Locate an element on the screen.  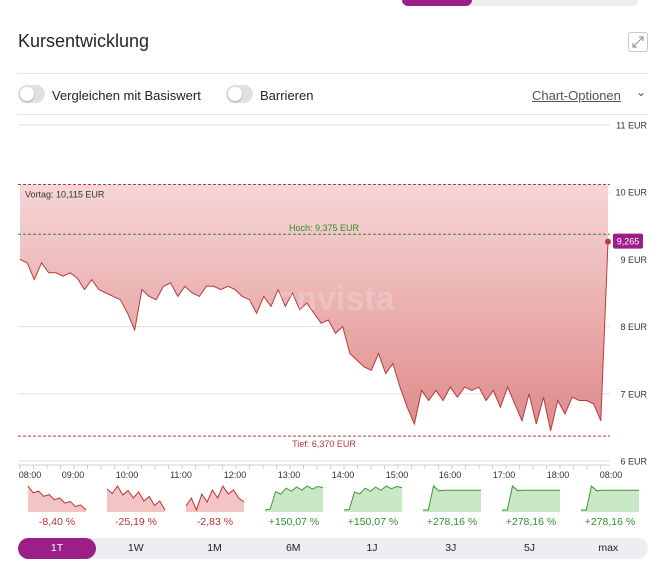
last-value-badge is located at coordinates (628, 241).